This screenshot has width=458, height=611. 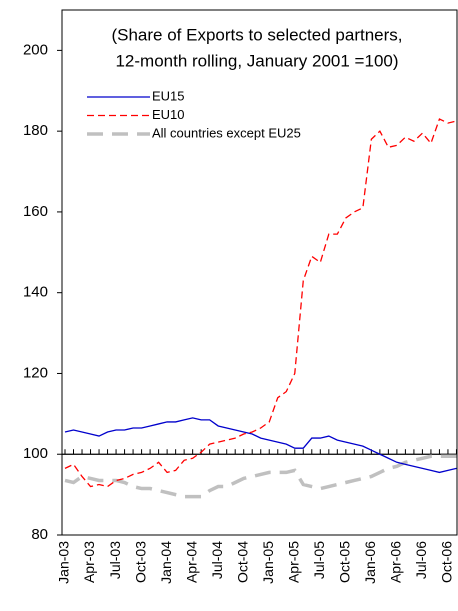 I want to click on y-tick-label: 120, so click(x=35, y=372).